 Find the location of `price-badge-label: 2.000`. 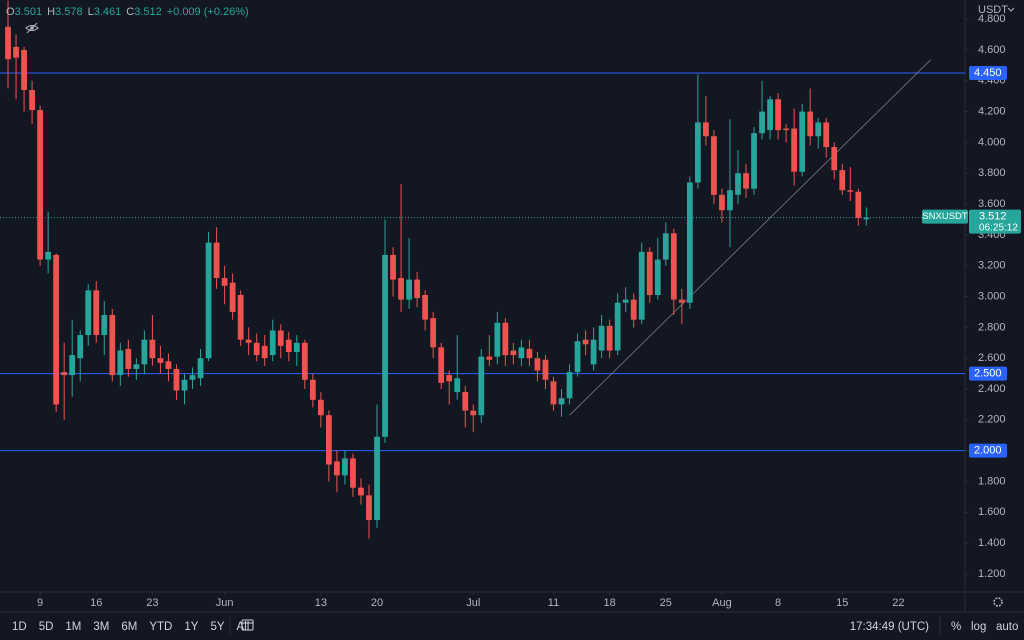

price-badge-label: 2.000 is located at coordinates (988, 451).